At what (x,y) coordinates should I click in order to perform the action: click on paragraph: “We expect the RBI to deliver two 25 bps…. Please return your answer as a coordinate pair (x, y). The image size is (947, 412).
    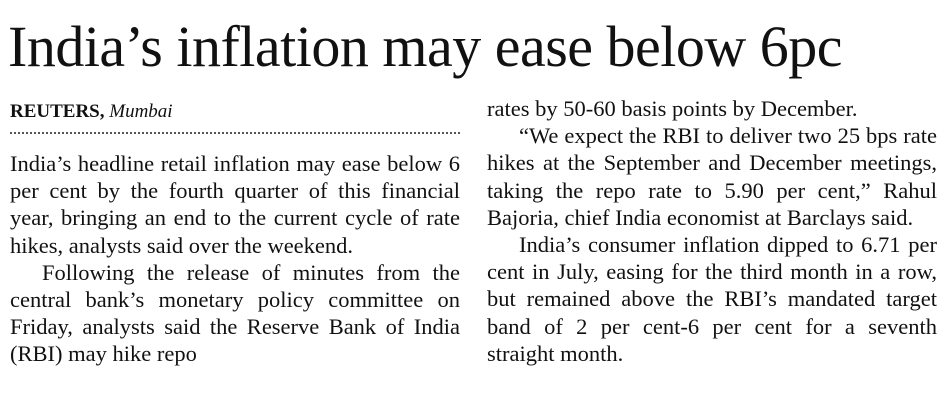
    Looking at the image, I should click on (712, 176).